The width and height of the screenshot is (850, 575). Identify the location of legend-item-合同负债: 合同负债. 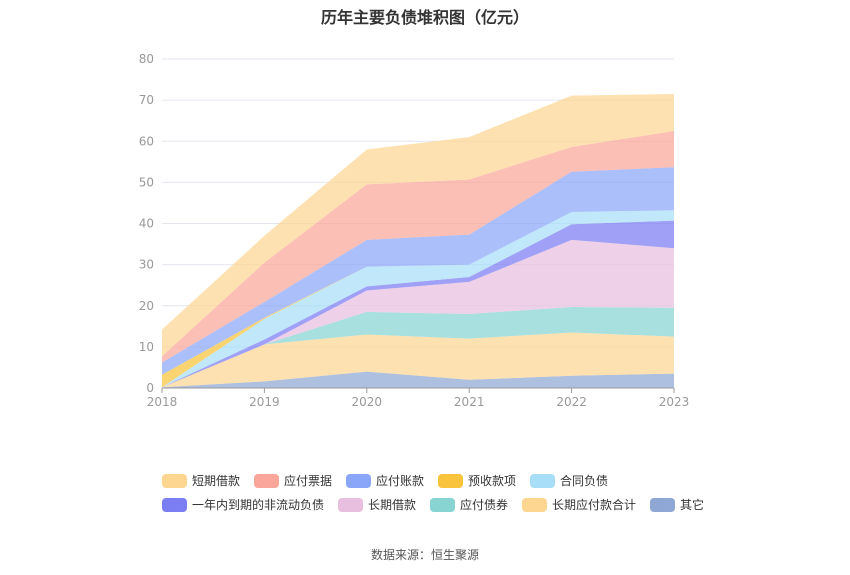
(569, 480).